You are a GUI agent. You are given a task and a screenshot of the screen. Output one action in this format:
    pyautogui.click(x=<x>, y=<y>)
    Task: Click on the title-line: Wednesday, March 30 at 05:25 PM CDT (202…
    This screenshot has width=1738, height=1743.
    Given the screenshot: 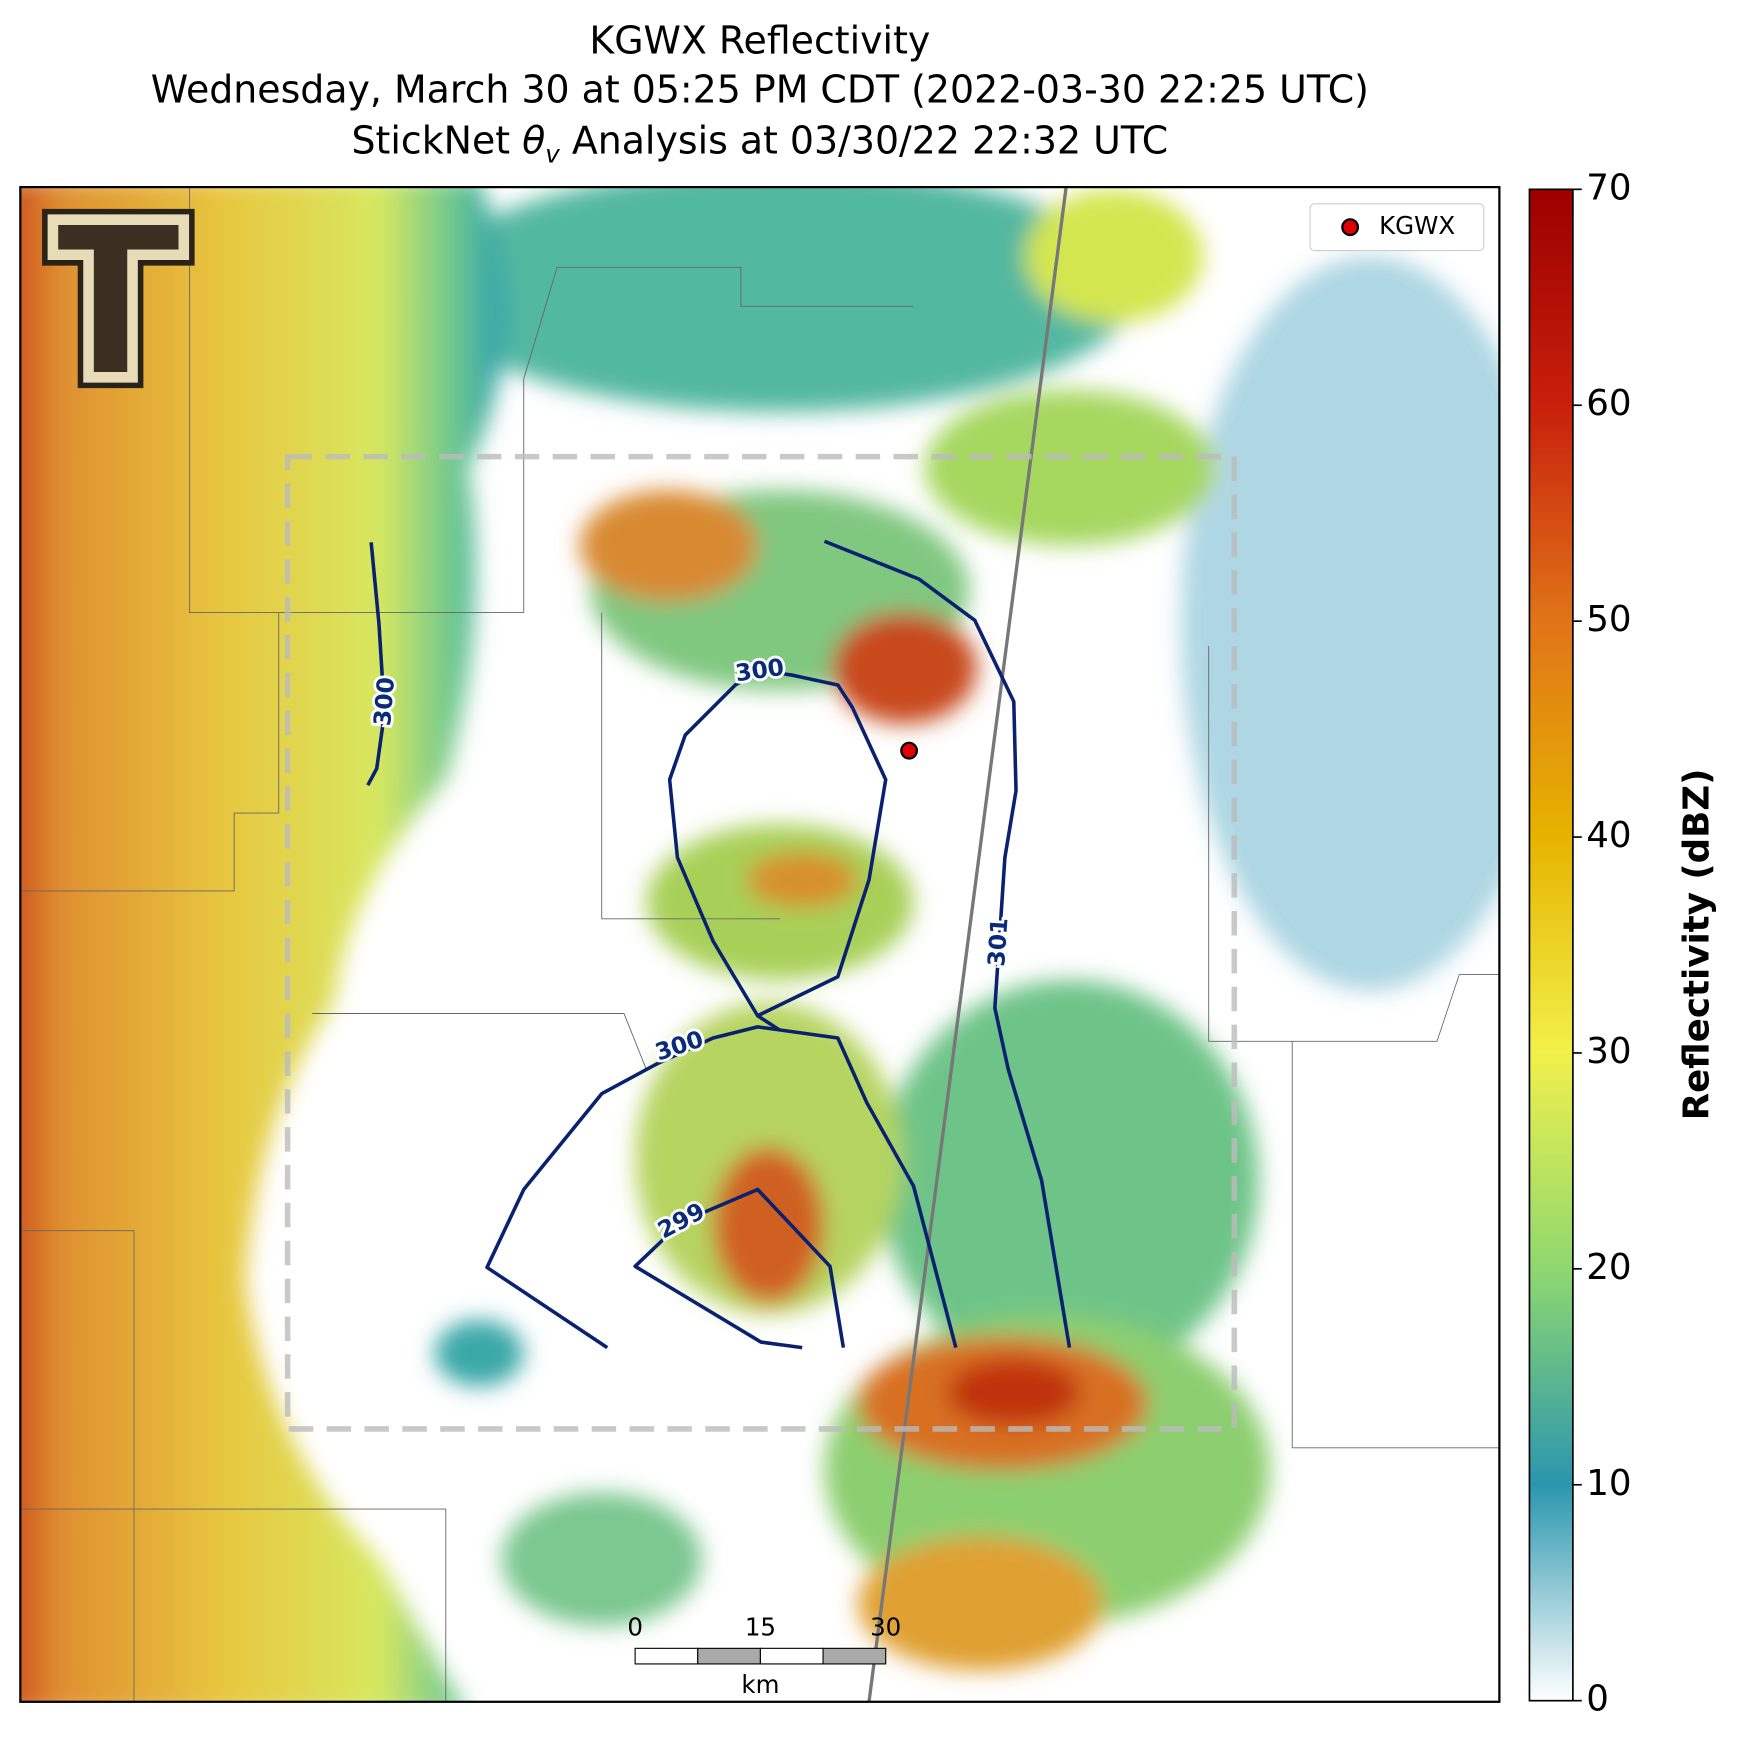 What is the action you would take?
    pyautogui.click(x=760, y=89)
    